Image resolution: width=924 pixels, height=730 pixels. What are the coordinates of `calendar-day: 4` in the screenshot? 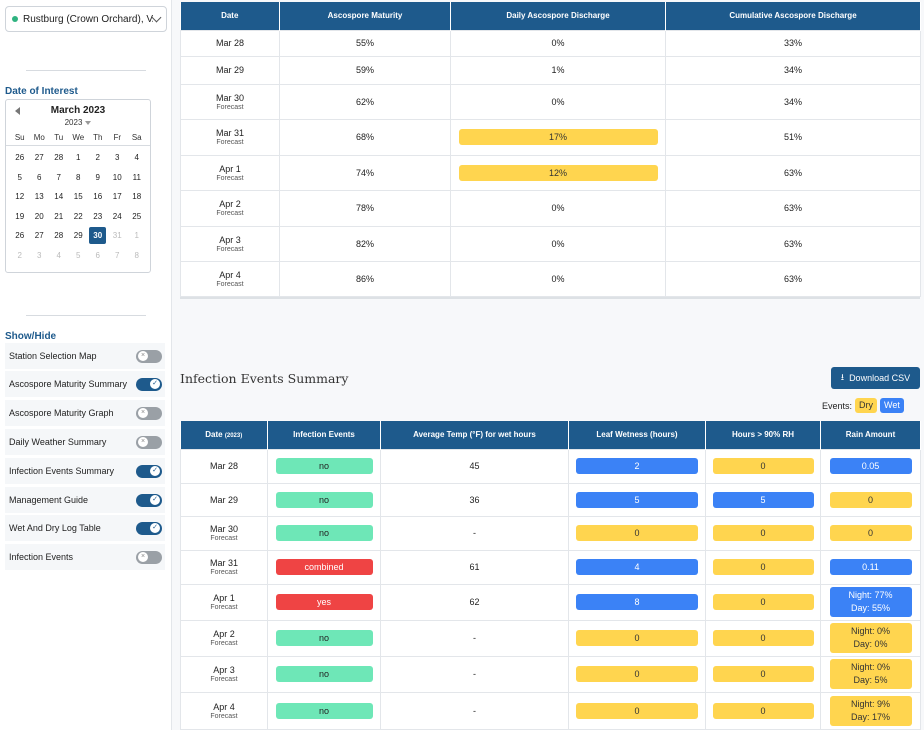 It's located at (136, 157).